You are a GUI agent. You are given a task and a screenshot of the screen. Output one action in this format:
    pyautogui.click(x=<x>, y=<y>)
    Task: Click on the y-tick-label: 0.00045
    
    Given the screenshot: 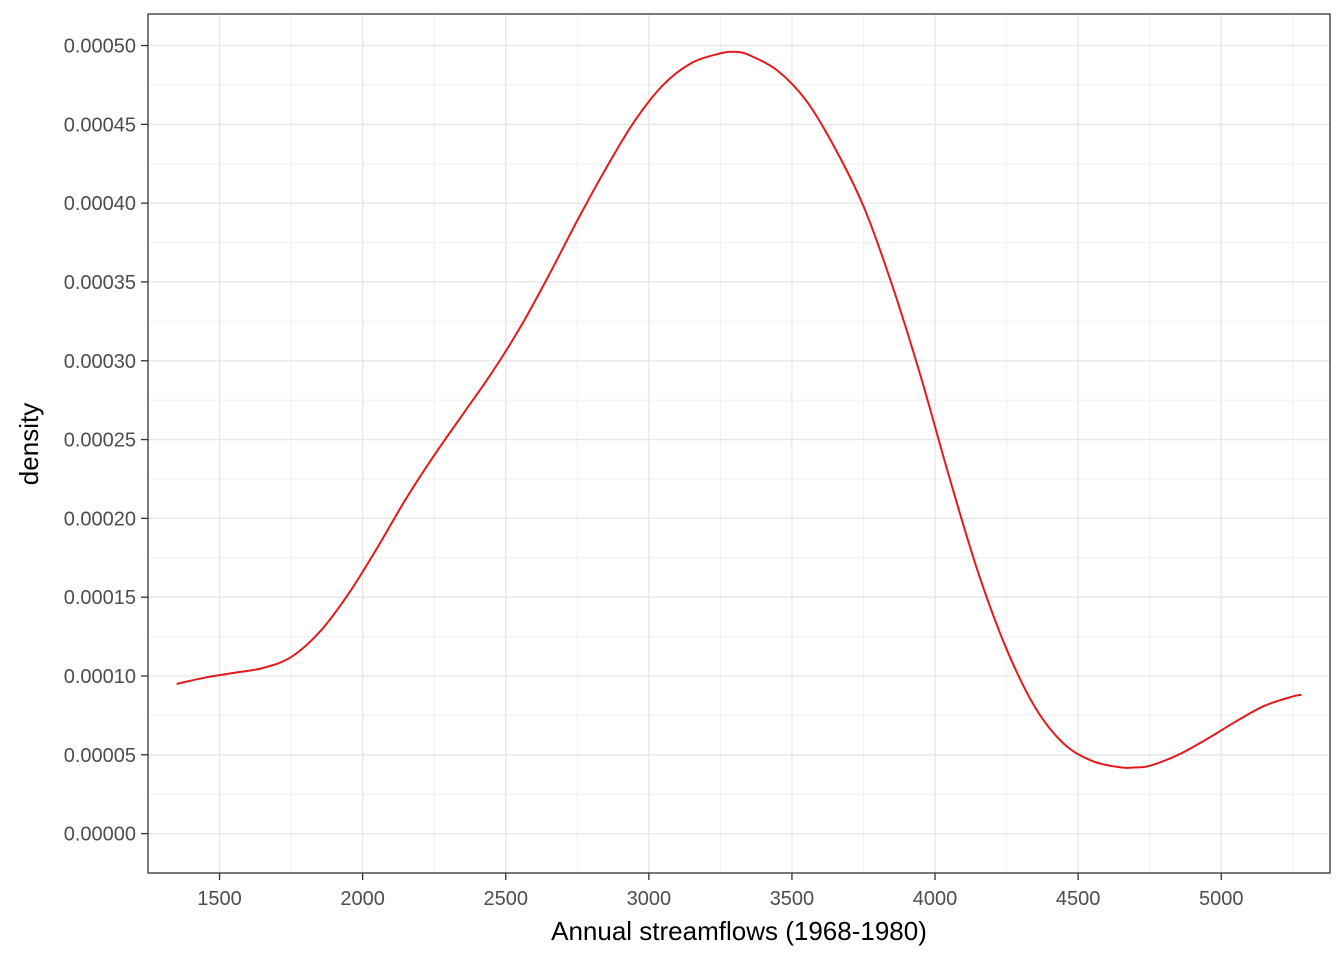 What is the action you would take?
    pyautogui.click(x=100, y=125)
    